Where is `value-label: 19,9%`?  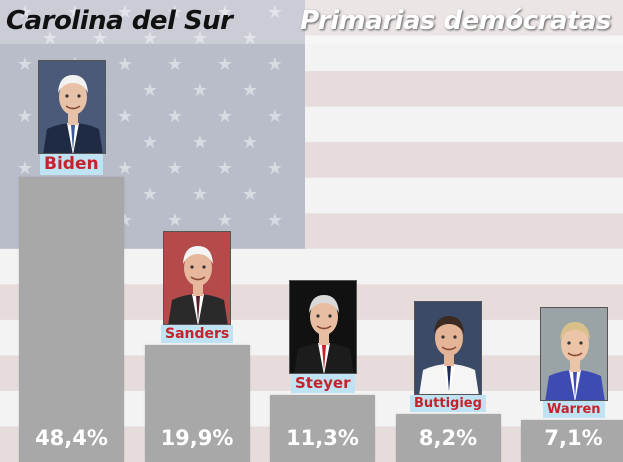
value-label: 19,9% is located at coordinates (197, 438).